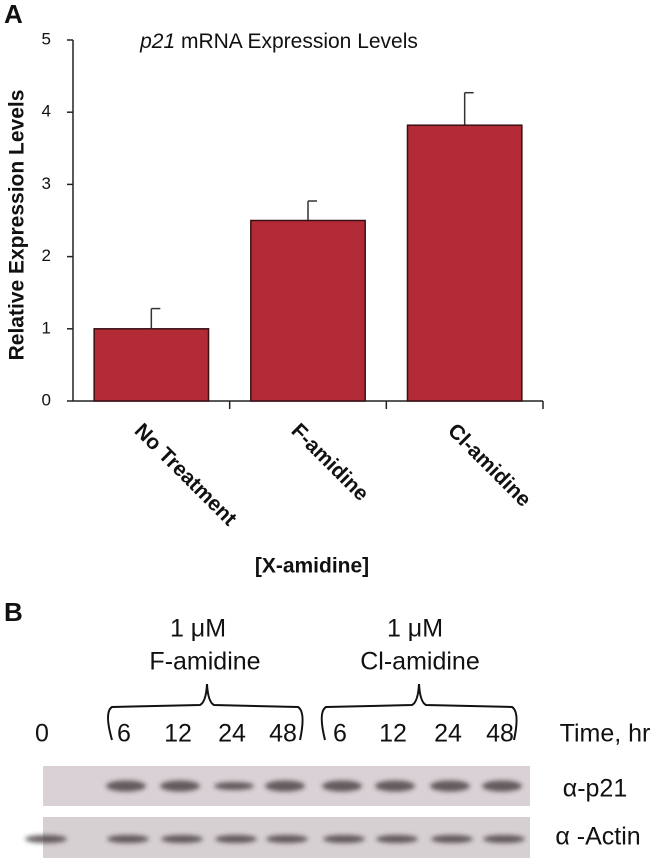 Image resolution: width=661 pixels, height=864 pixels. I want to click on x-tick-label: F-amidine, so click(330, 462).